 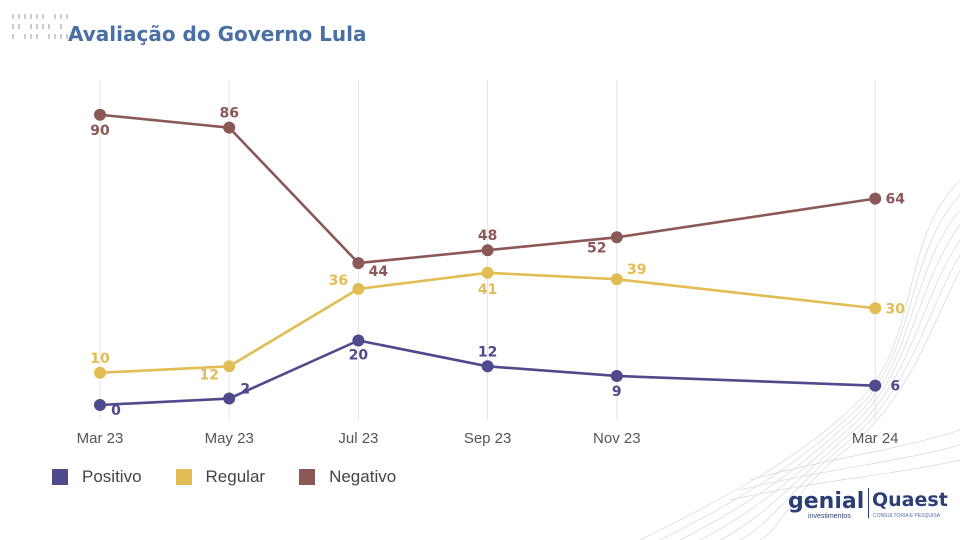 I want to click on series-line-positivo, so click(x=487, y=373).